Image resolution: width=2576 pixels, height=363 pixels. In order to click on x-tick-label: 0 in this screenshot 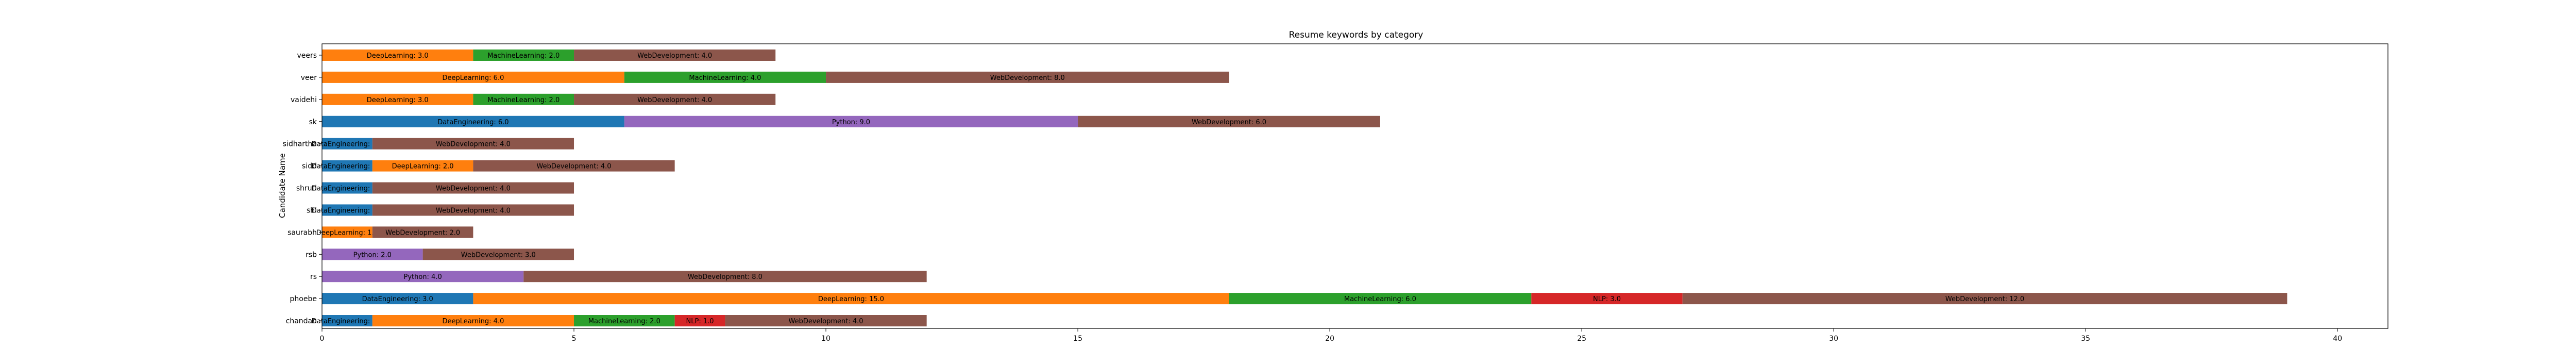, I will do `click(322, 339)`.